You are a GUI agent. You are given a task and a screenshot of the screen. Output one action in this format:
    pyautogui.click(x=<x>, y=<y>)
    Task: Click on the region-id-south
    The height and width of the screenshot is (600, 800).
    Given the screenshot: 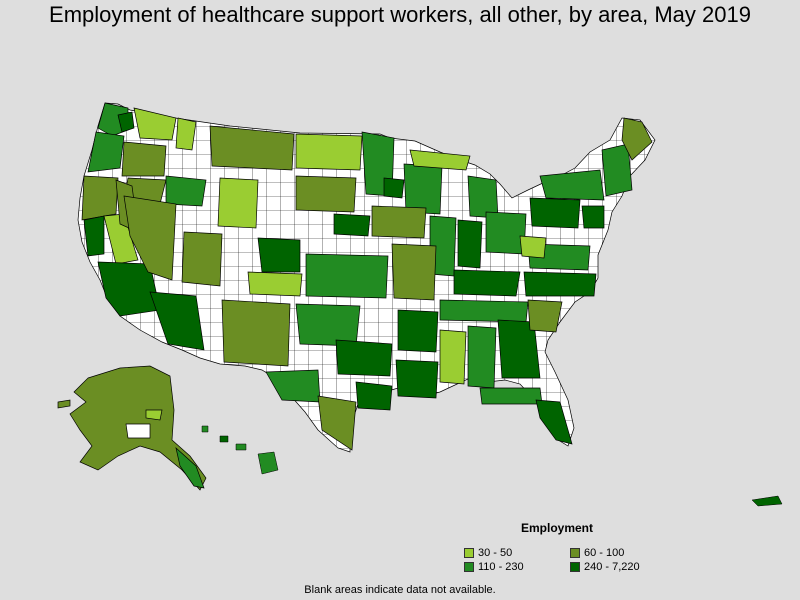 What is the action you would take?
    pyautogui.click(x=186, y=191)
    